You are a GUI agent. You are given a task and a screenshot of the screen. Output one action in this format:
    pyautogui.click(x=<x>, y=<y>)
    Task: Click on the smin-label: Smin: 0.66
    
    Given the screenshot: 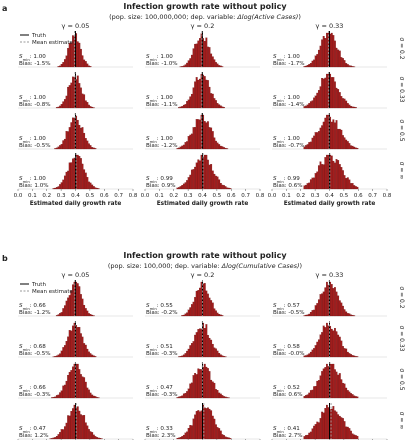 What is the action you would take?
    pyautogui.click(x=32, y=307)
    